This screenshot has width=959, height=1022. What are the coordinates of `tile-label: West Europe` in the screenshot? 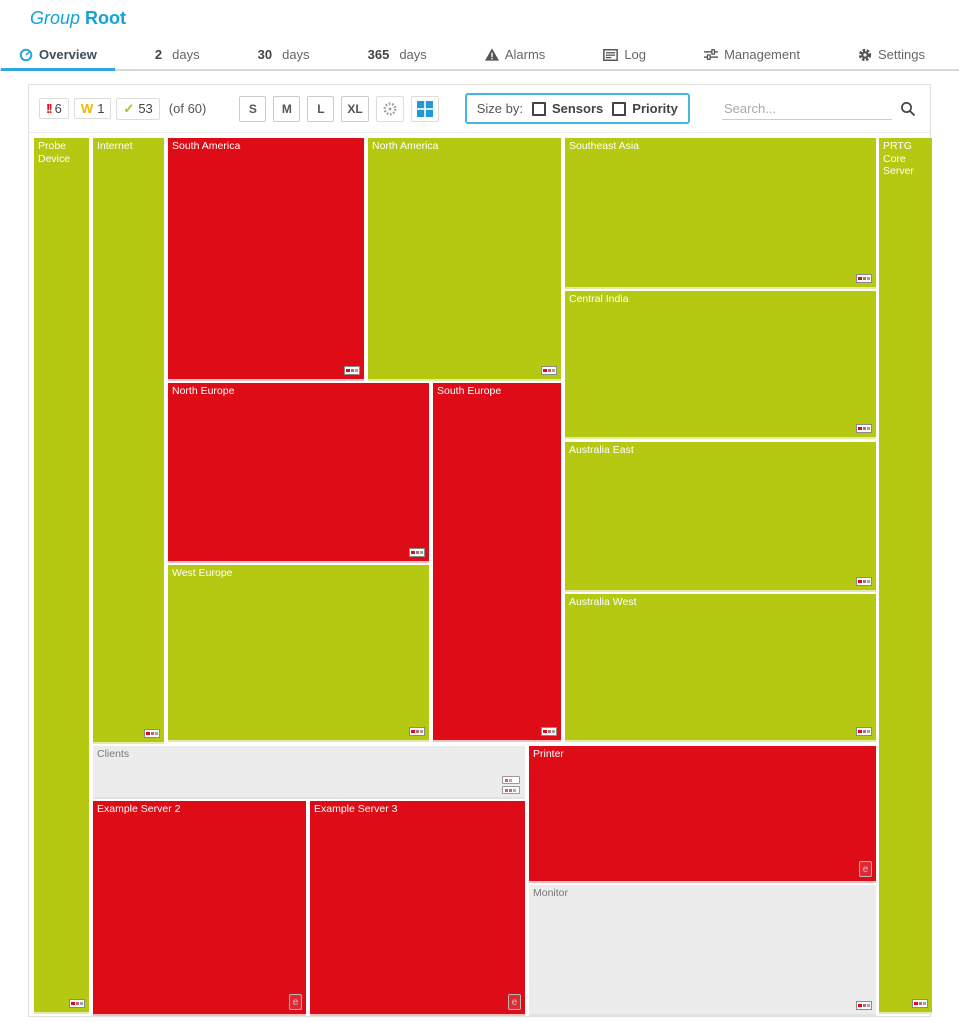 It's located at (202, 573).